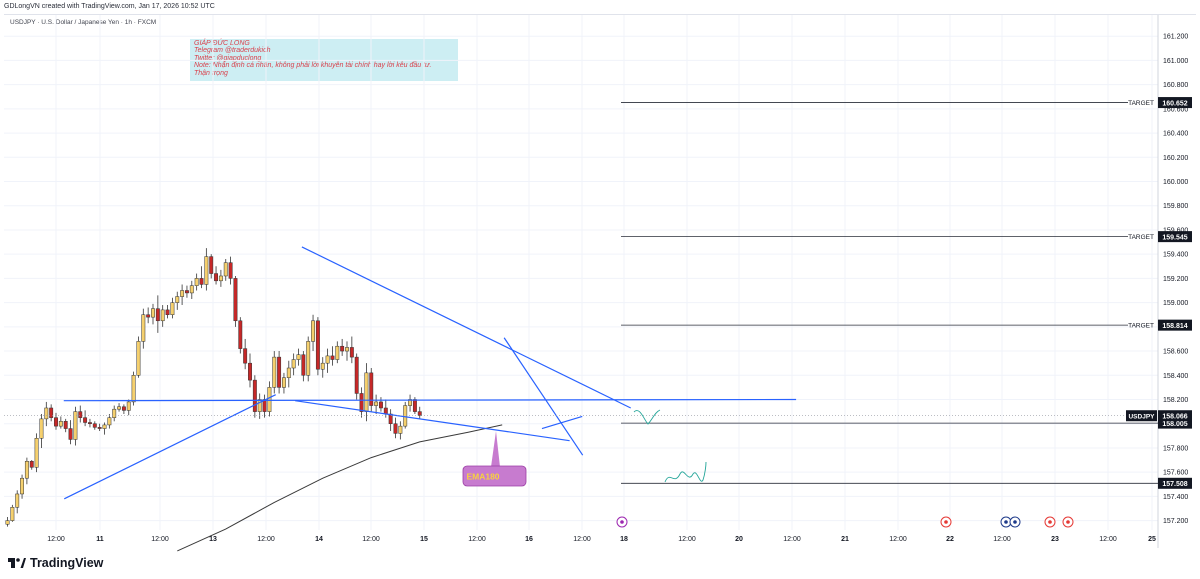 This screenshot has height=579, width=1200. I want to click on event-marker-flag-us-1-dot, so click(1006, 522).